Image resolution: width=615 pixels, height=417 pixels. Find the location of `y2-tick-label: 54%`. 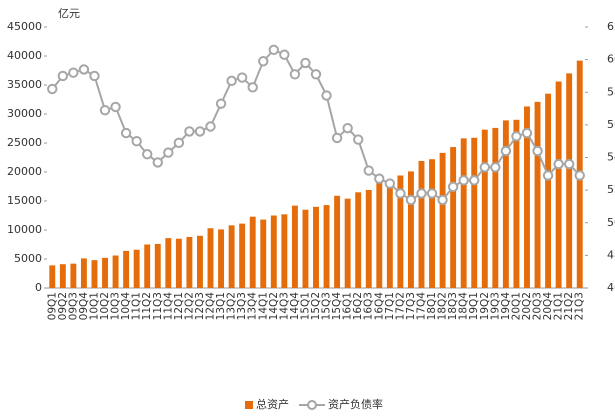

y2-tick-label: 54% is located at coordinates (611, 157).